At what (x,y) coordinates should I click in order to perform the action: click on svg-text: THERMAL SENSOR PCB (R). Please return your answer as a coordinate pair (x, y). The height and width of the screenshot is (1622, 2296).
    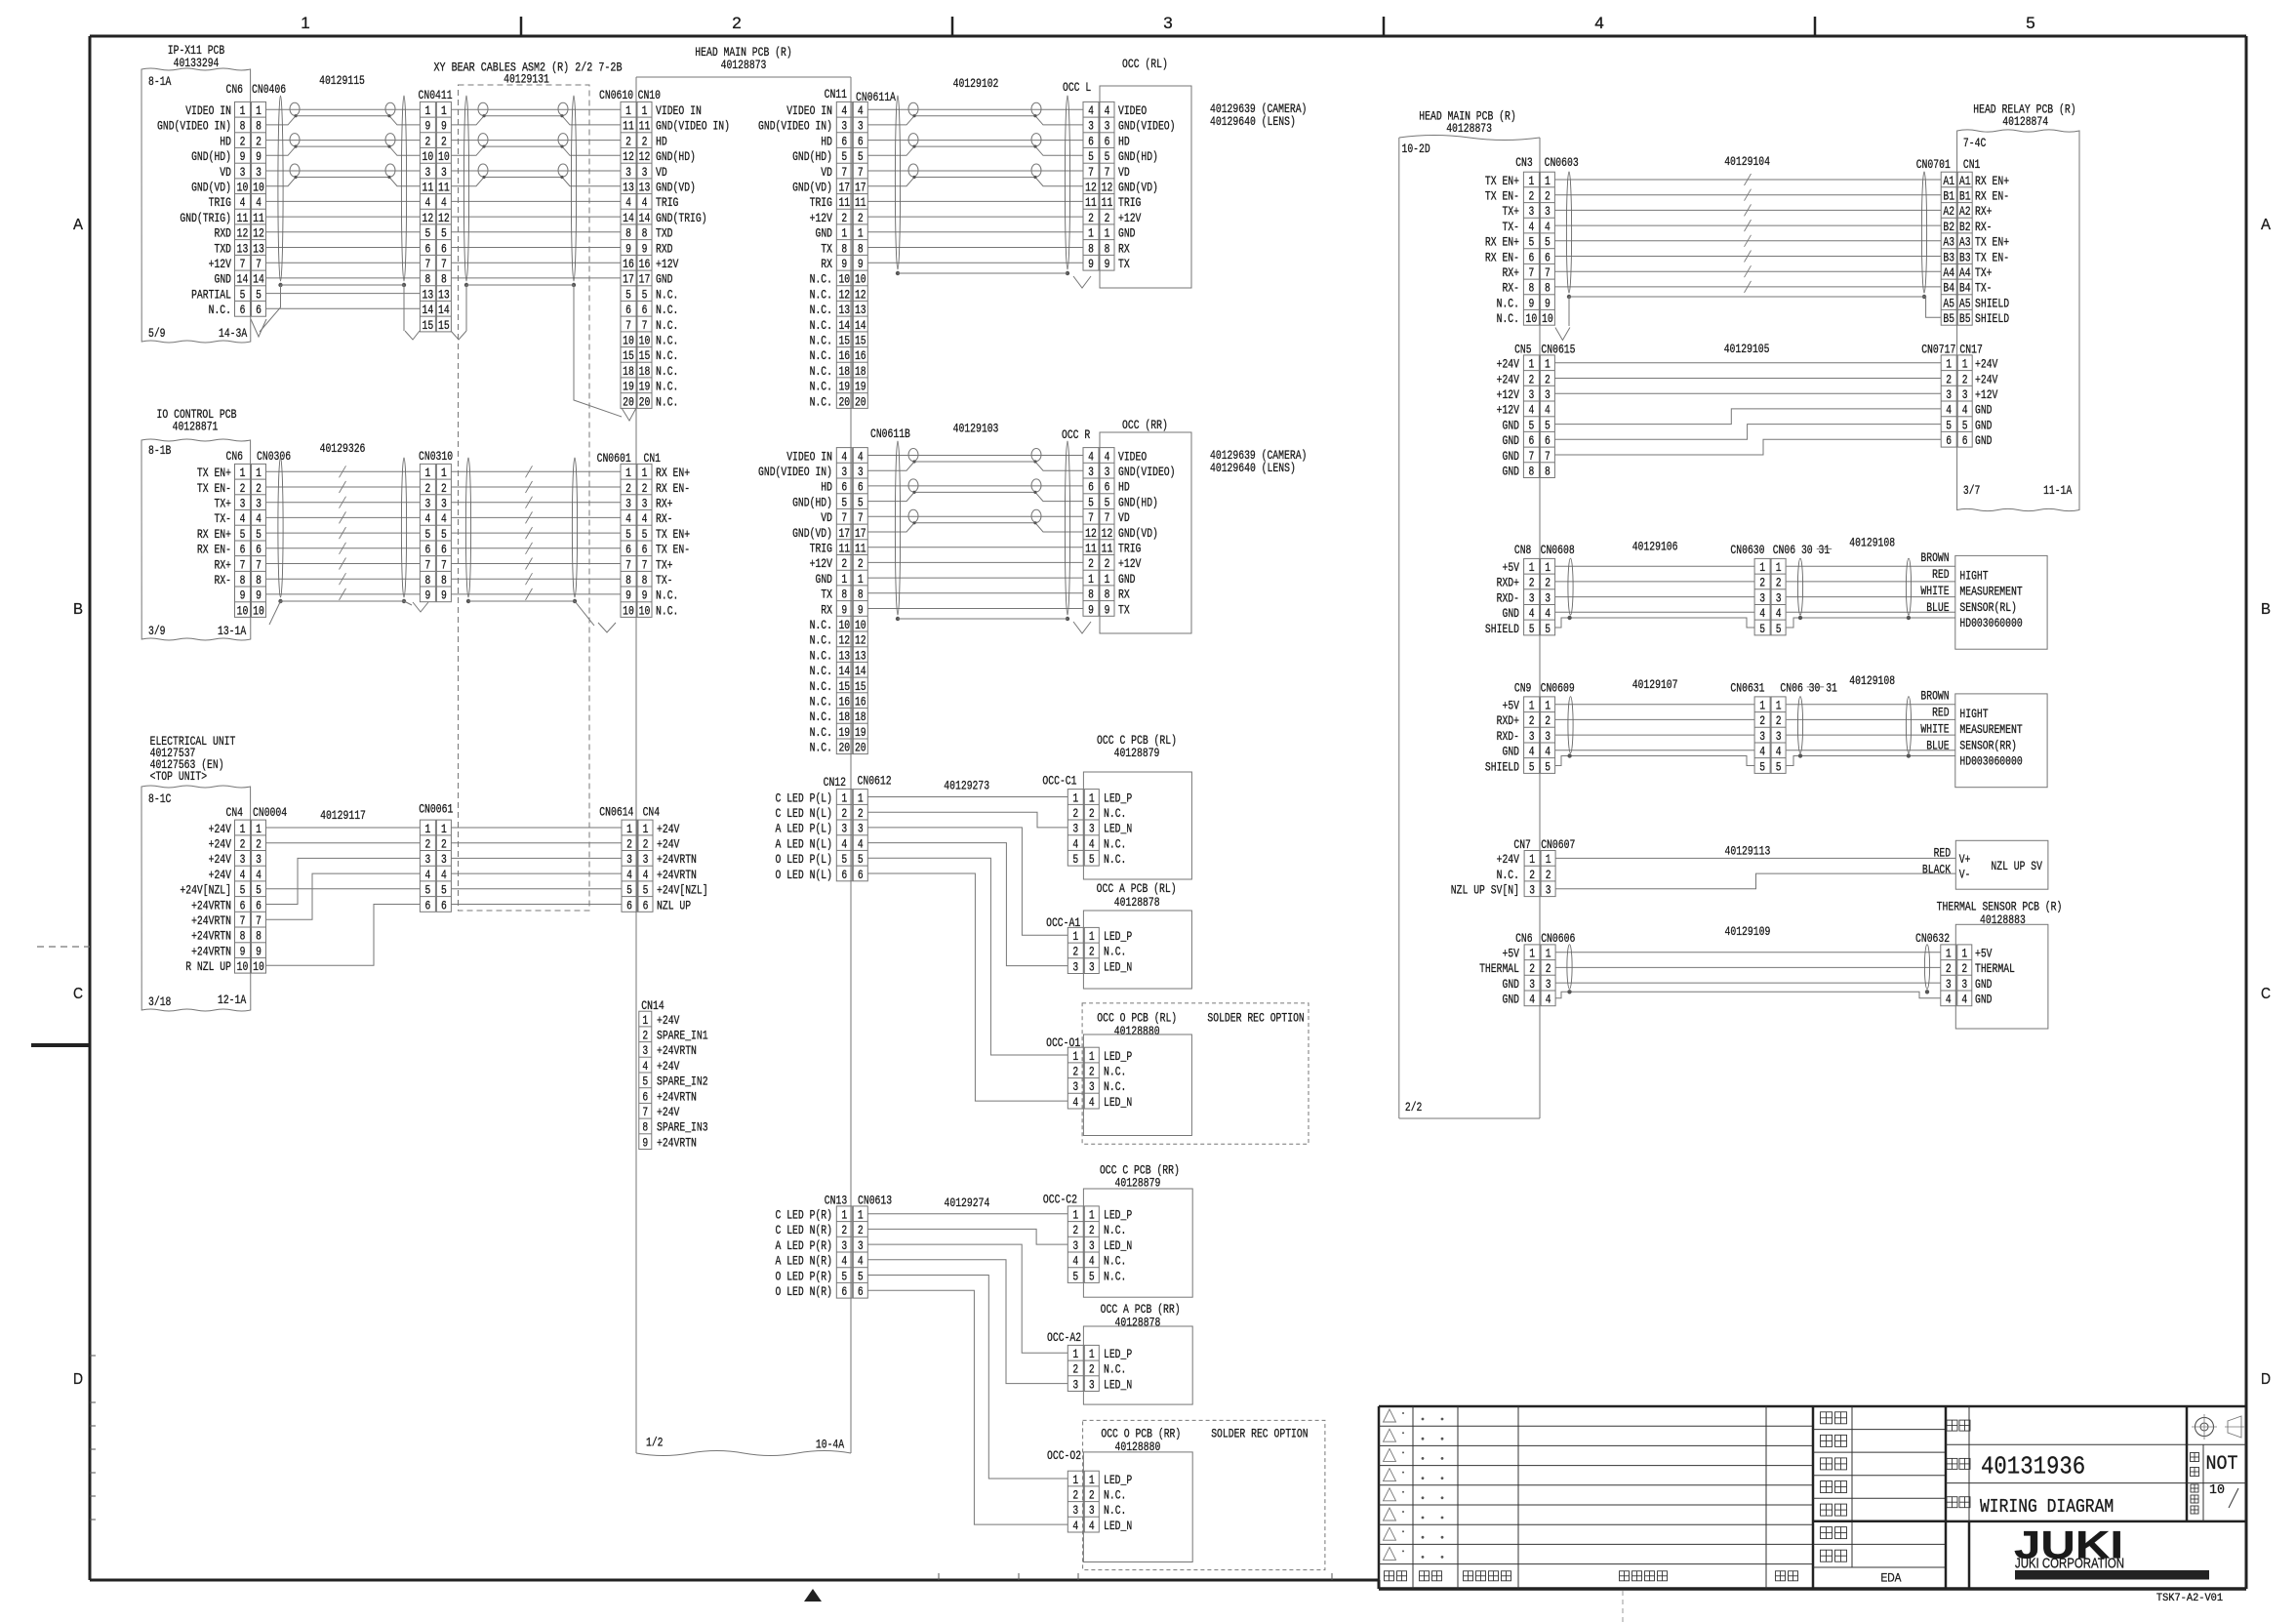
    Looking at the image, I should click on (2000, 906).